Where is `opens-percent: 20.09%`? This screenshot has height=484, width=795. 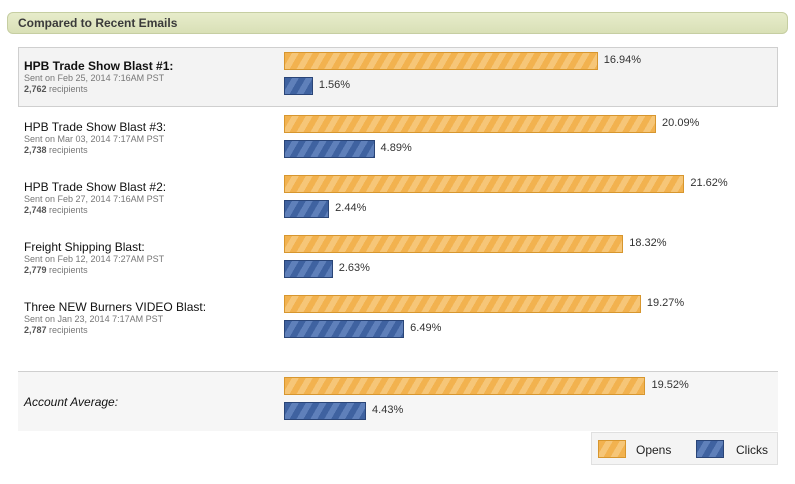 opens-percent: 20.09% is located at coordinates (681, 123).